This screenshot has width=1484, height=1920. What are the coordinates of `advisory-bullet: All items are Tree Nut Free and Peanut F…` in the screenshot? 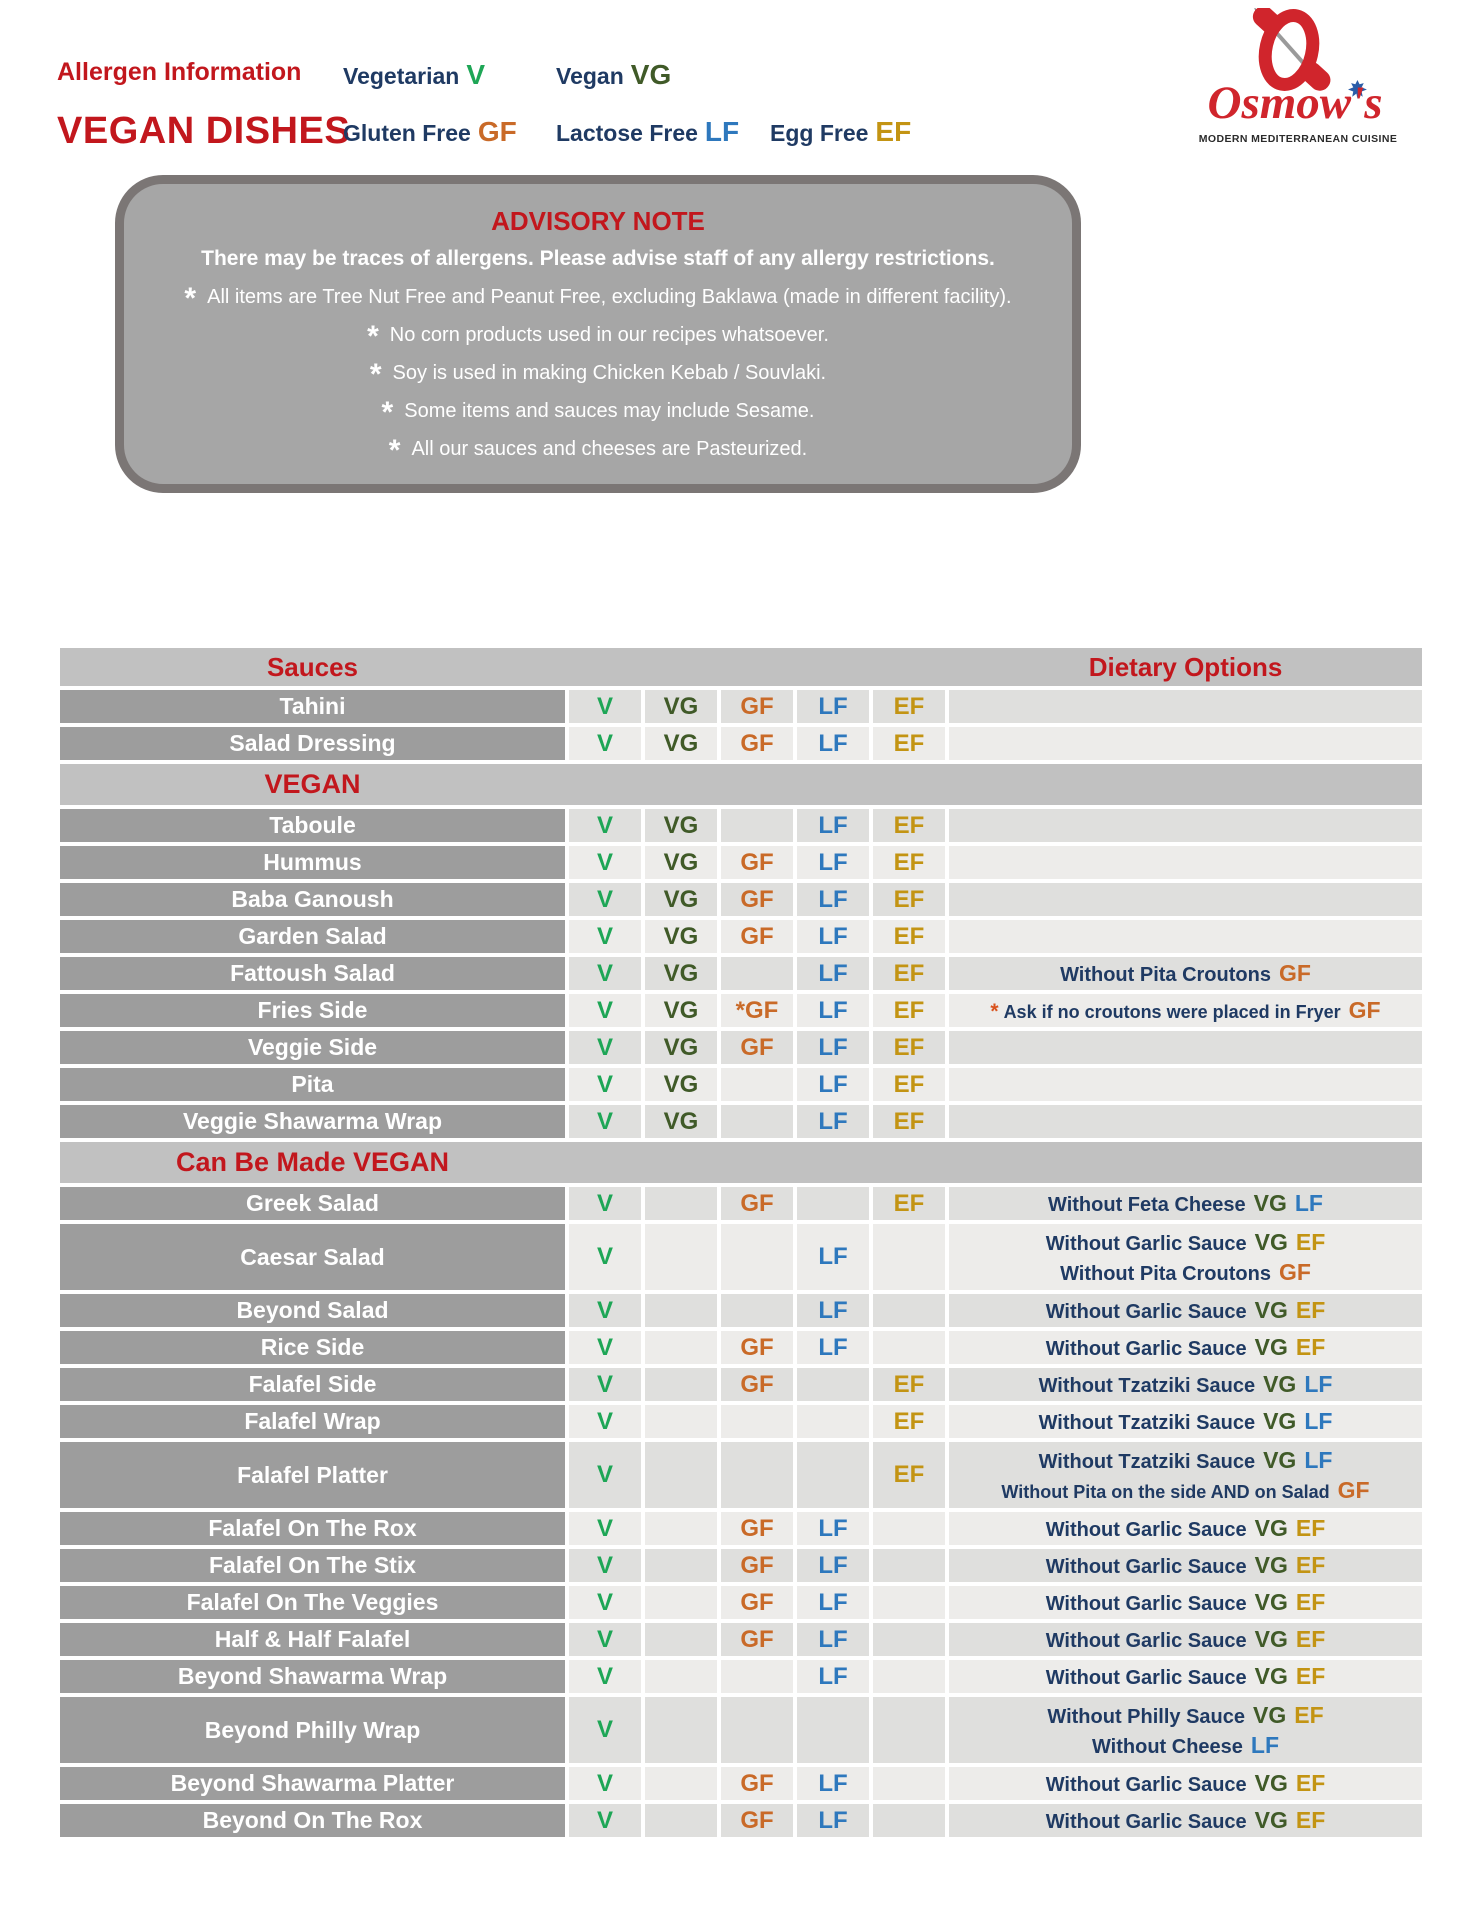 It's located at (598, 297).